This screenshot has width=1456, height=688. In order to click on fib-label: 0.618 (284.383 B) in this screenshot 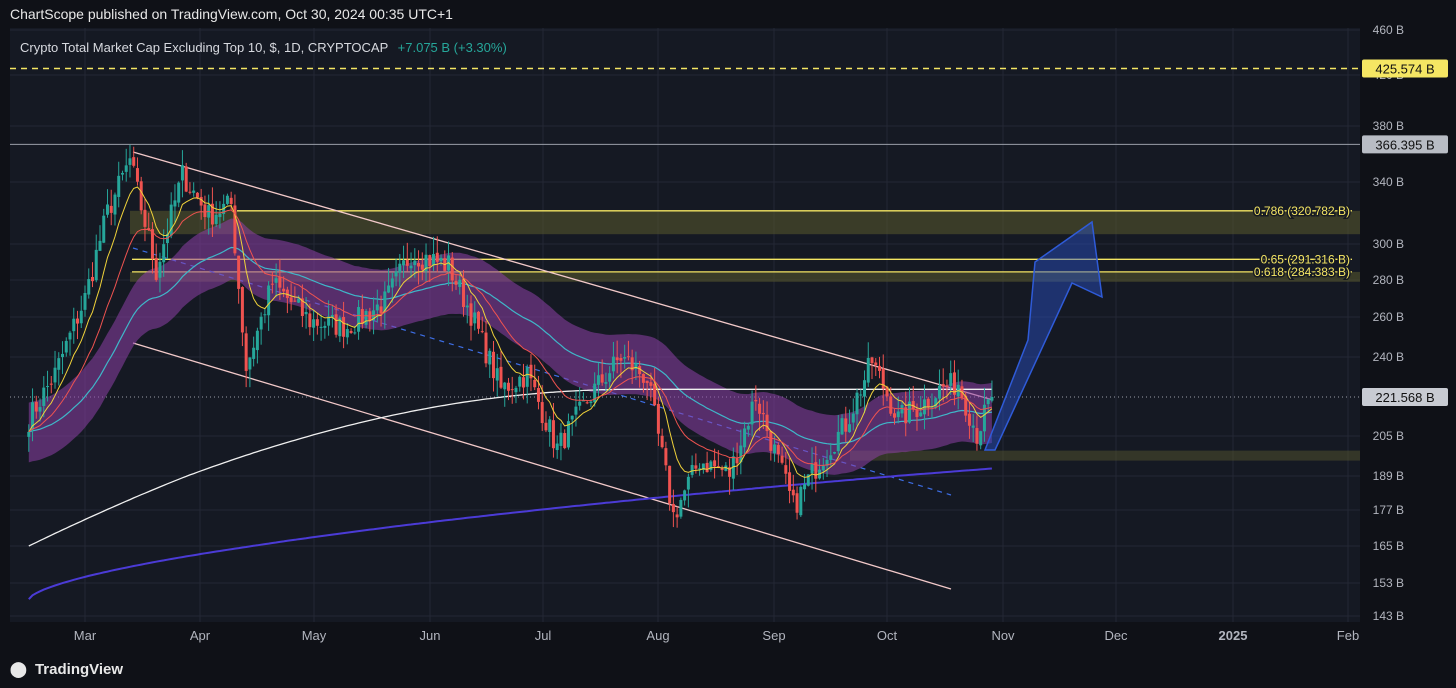, I will do `click(1302, 272)`.